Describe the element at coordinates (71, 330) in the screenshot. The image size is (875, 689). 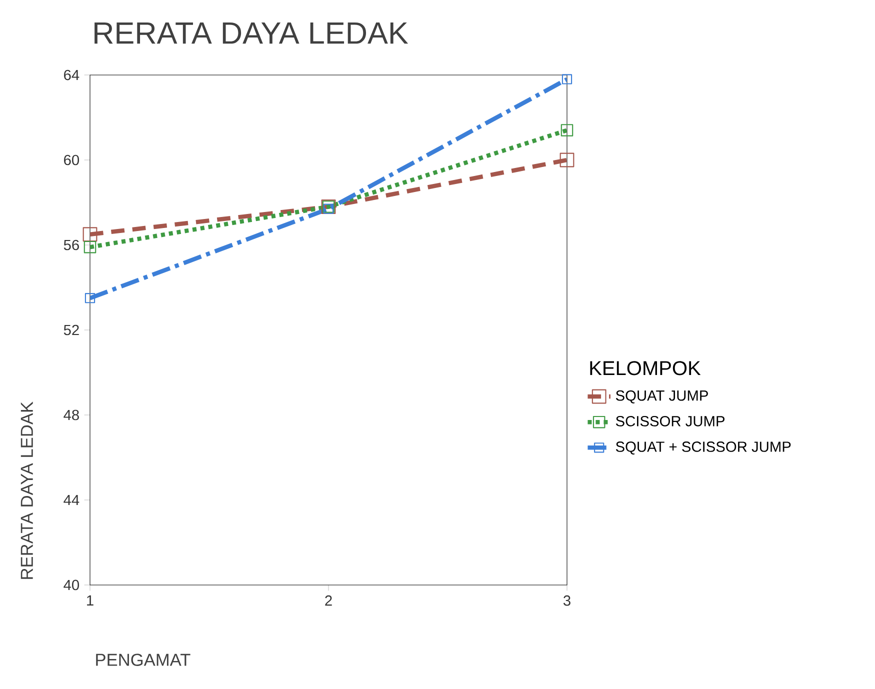
I see `y-tick-label: 52` at that location.